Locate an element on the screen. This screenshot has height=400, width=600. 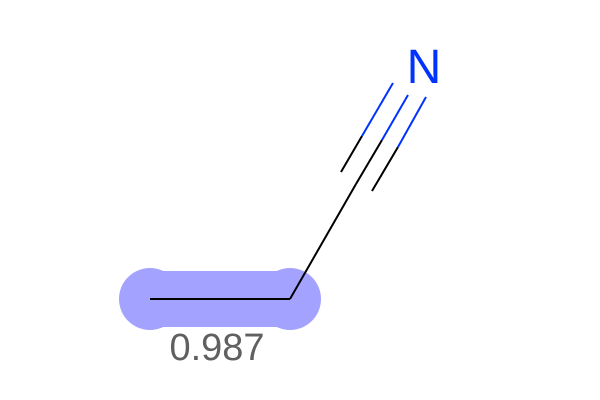
atom-label-nitrogen: N is located at coordinates (424, 67).